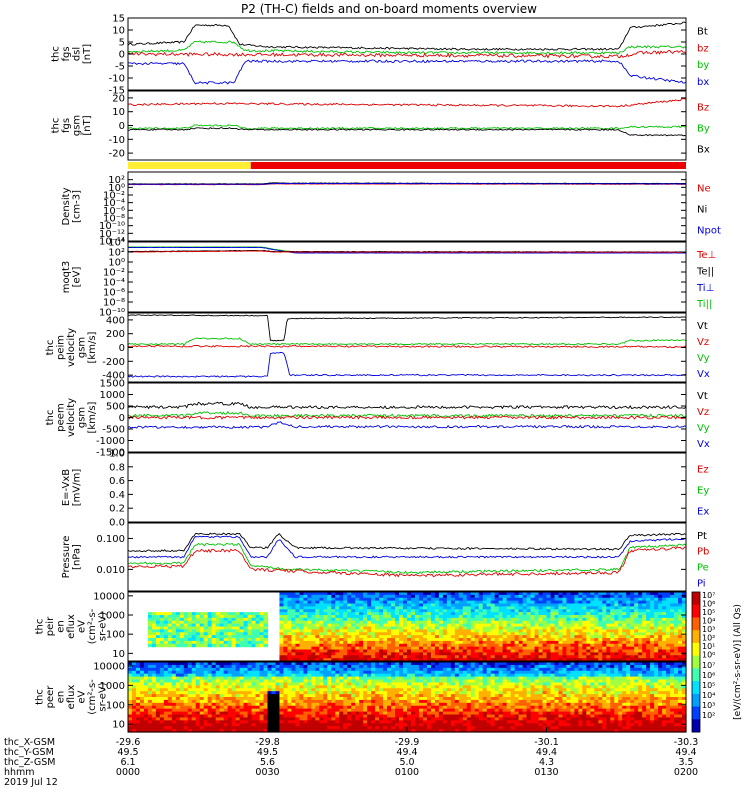  I want to click on y-axis-label-line: peim, so click(61, 347).